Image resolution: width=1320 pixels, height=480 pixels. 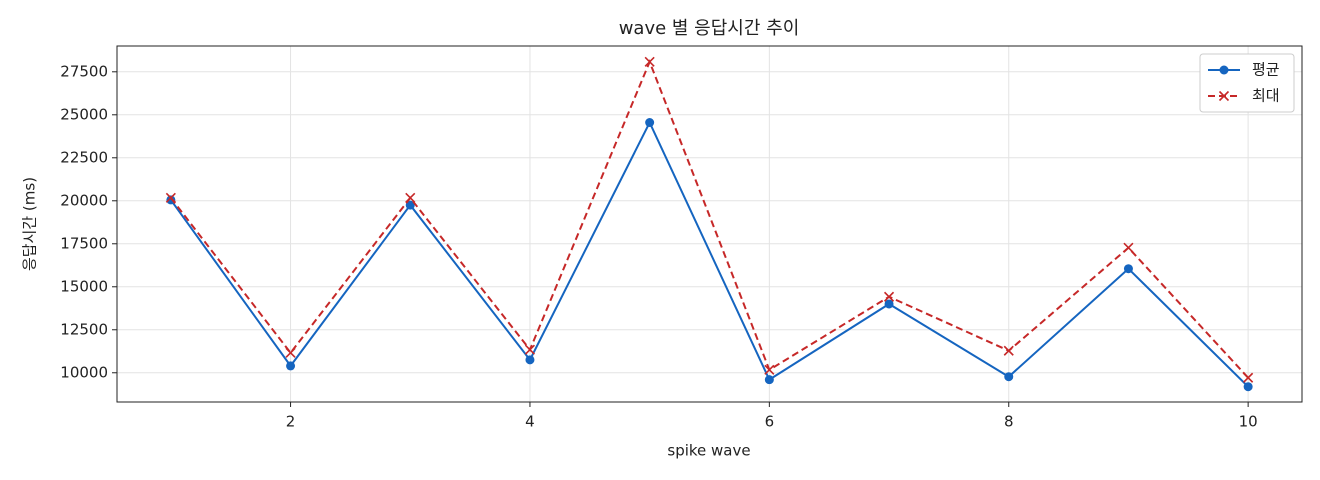 I want to click on y-tick-label: 15000, so click(x=84, y=286).